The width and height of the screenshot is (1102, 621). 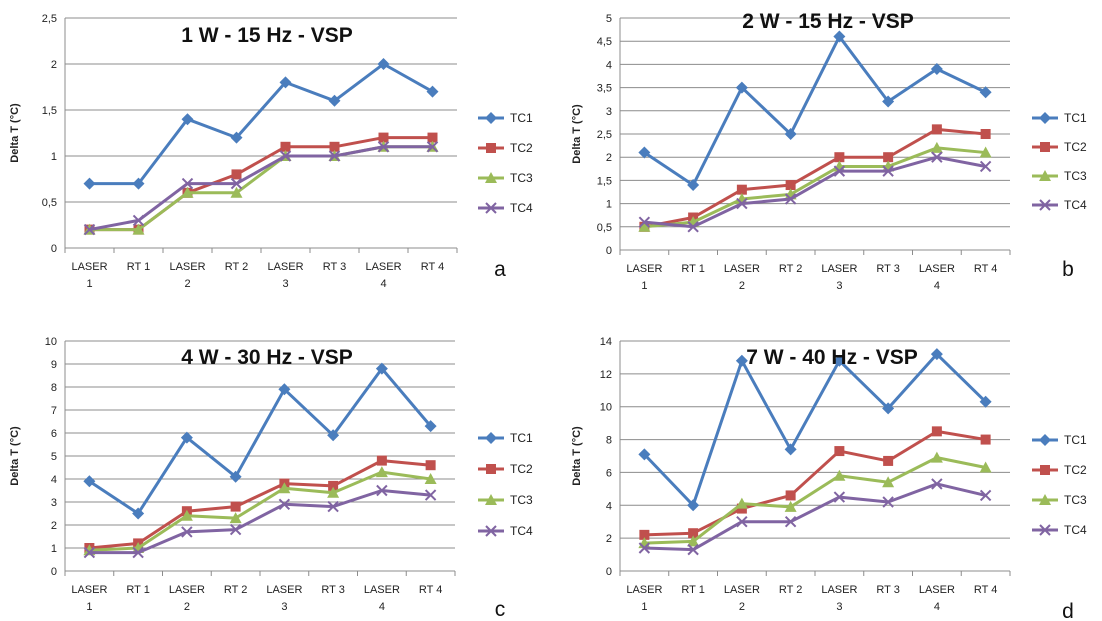 I want to click on y-tick-label: 4, so click(x=609, y=506).